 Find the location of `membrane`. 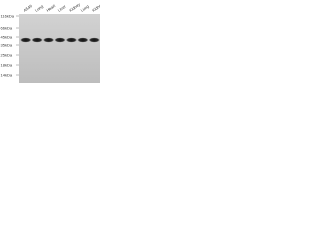

membrane is located at coordinates (59, 48).